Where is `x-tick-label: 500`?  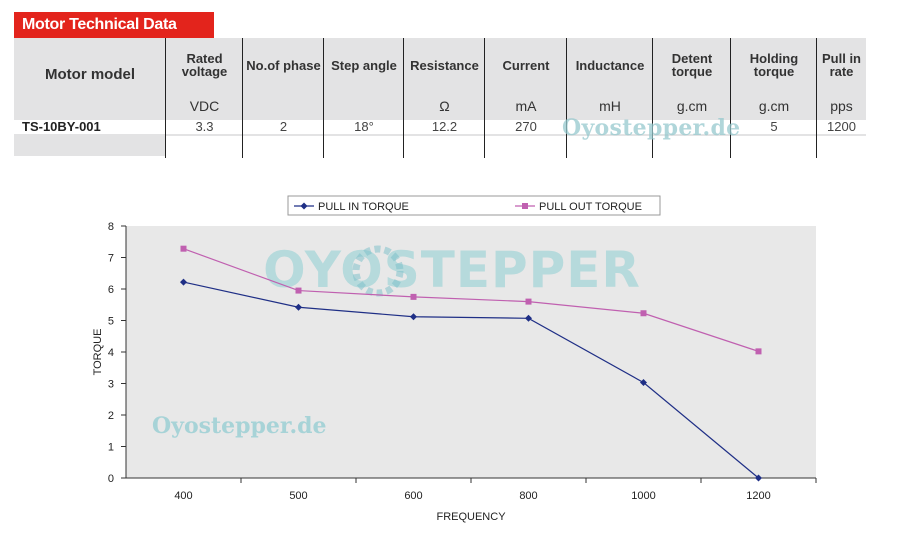
x-tick-label: 500 is located at coordinates (298, 496).